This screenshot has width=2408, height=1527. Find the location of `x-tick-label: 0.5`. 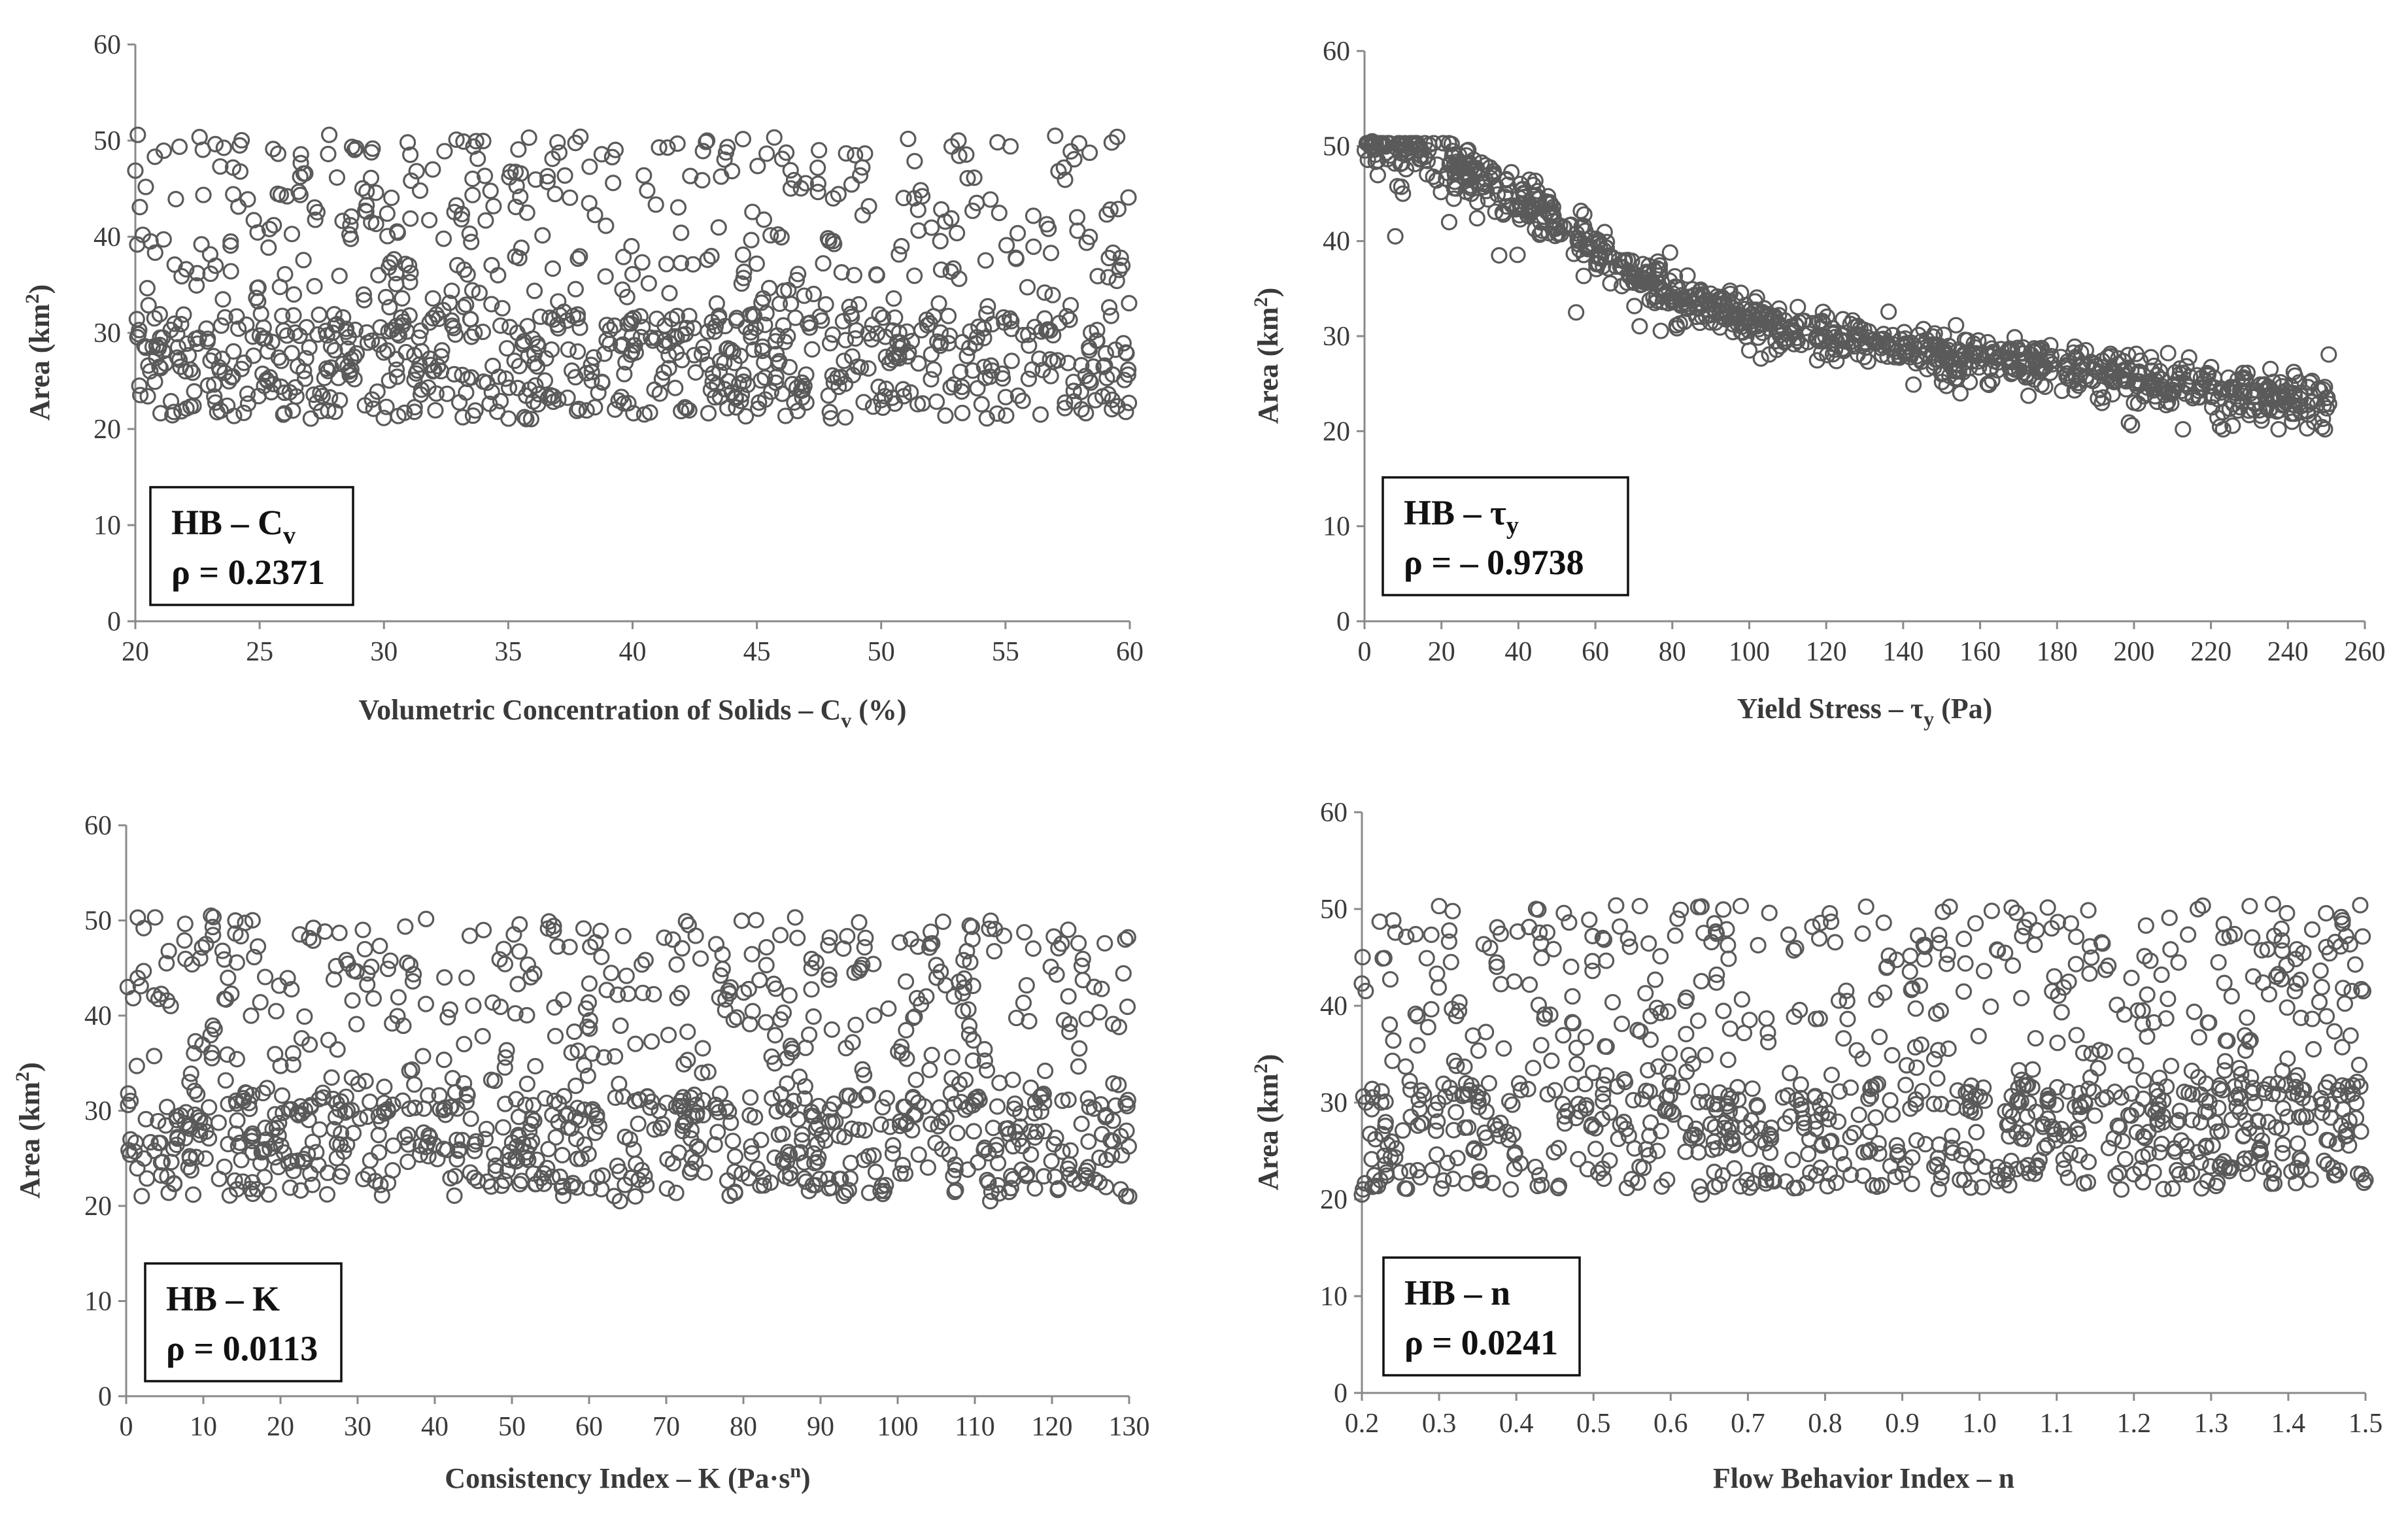

x-tick-label: 0.5 is located at coordinates (1593, 1424).